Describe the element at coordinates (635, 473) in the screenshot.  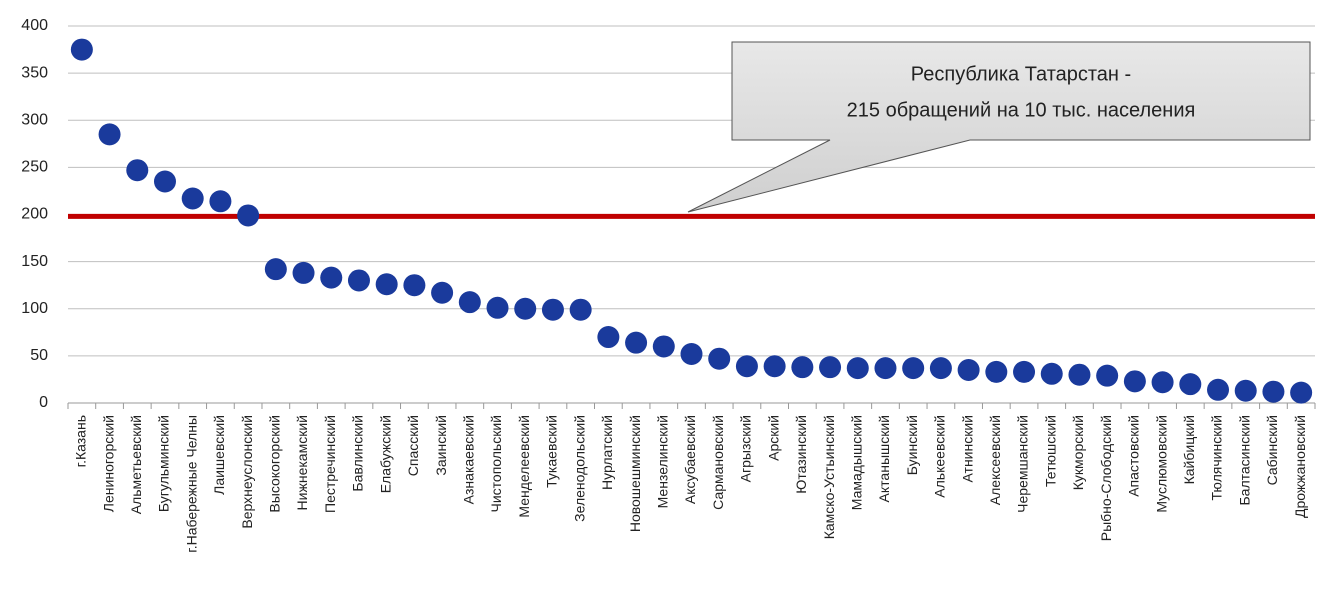
I see `x-tick-label: Новошешминский` at that location.